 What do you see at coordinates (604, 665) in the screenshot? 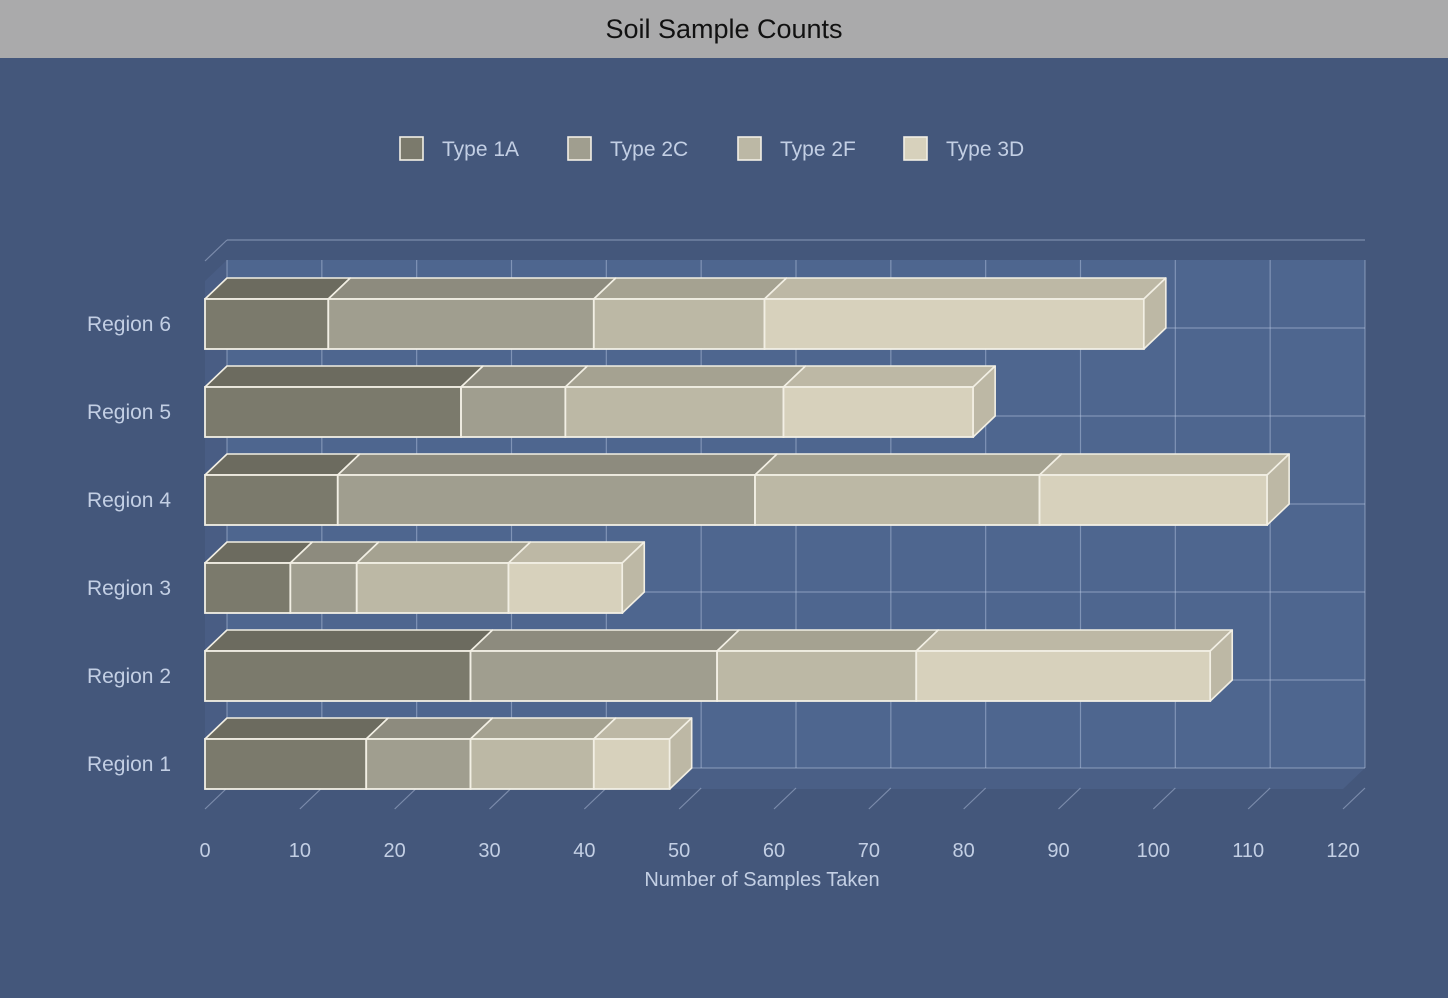
I see `bar-region-2-type-2c` at bounding box center [604, 665].